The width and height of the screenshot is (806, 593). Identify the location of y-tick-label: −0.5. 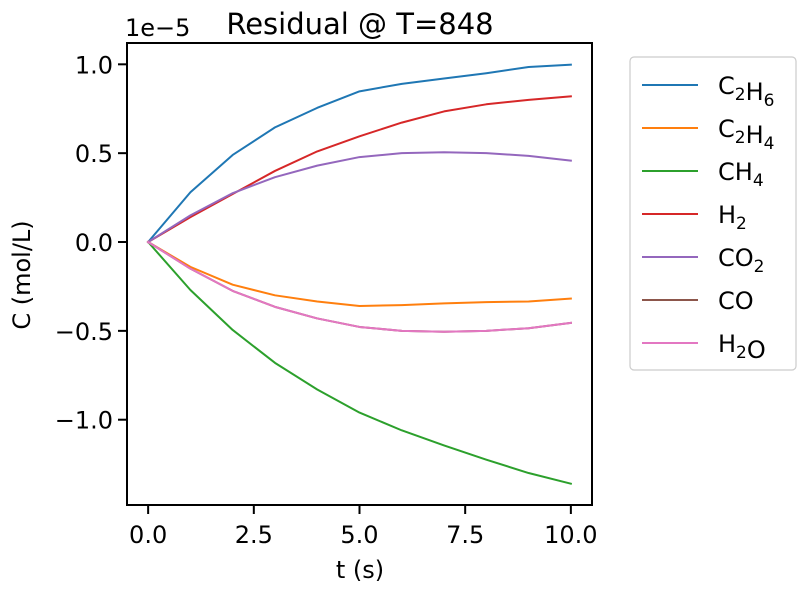
(84, 332).